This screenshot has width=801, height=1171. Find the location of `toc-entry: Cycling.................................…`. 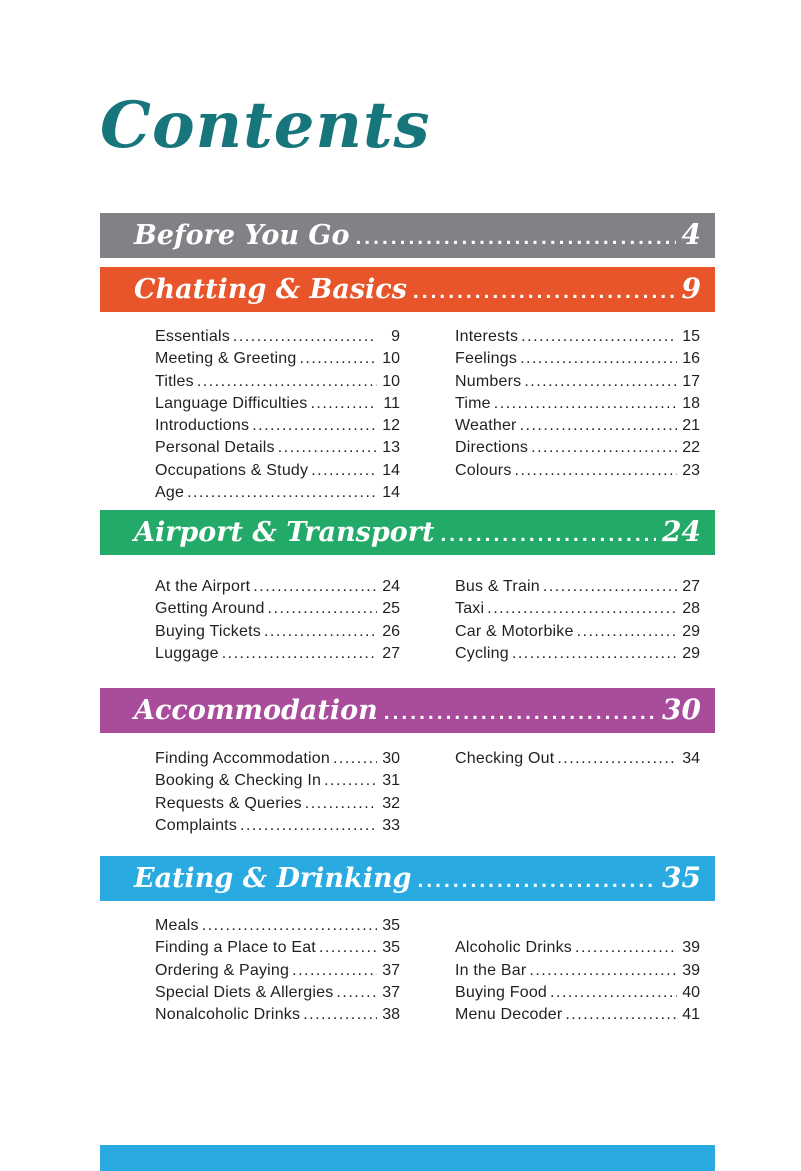

toc-entry: Cycling.................................… is located at coordinates (577, 654).